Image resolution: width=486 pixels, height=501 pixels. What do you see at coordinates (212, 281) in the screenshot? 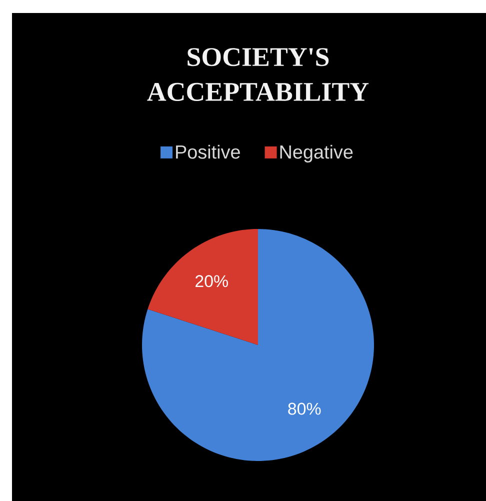
I see `data-label: 20%` at bounding box center [212, 281].